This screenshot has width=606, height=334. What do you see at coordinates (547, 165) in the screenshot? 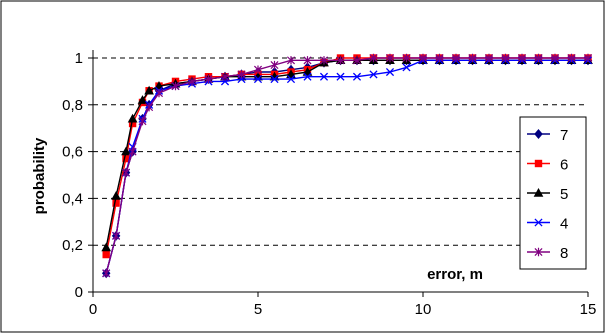
I see `legend-item-6: 6` at bounding box center [547, 165].